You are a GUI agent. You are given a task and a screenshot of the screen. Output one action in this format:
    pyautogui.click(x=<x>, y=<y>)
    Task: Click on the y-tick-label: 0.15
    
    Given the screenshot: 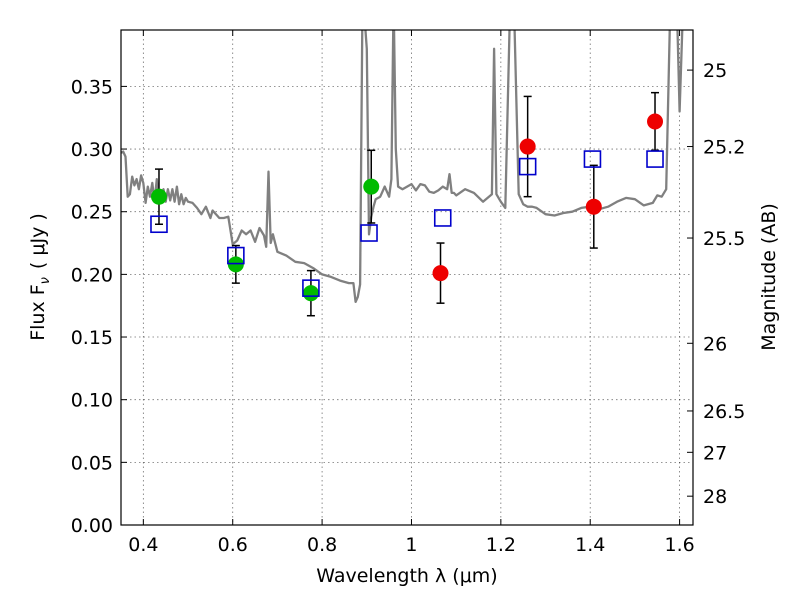 What is the action you would take?
    pyautogui.click(x=92, y=338)
    